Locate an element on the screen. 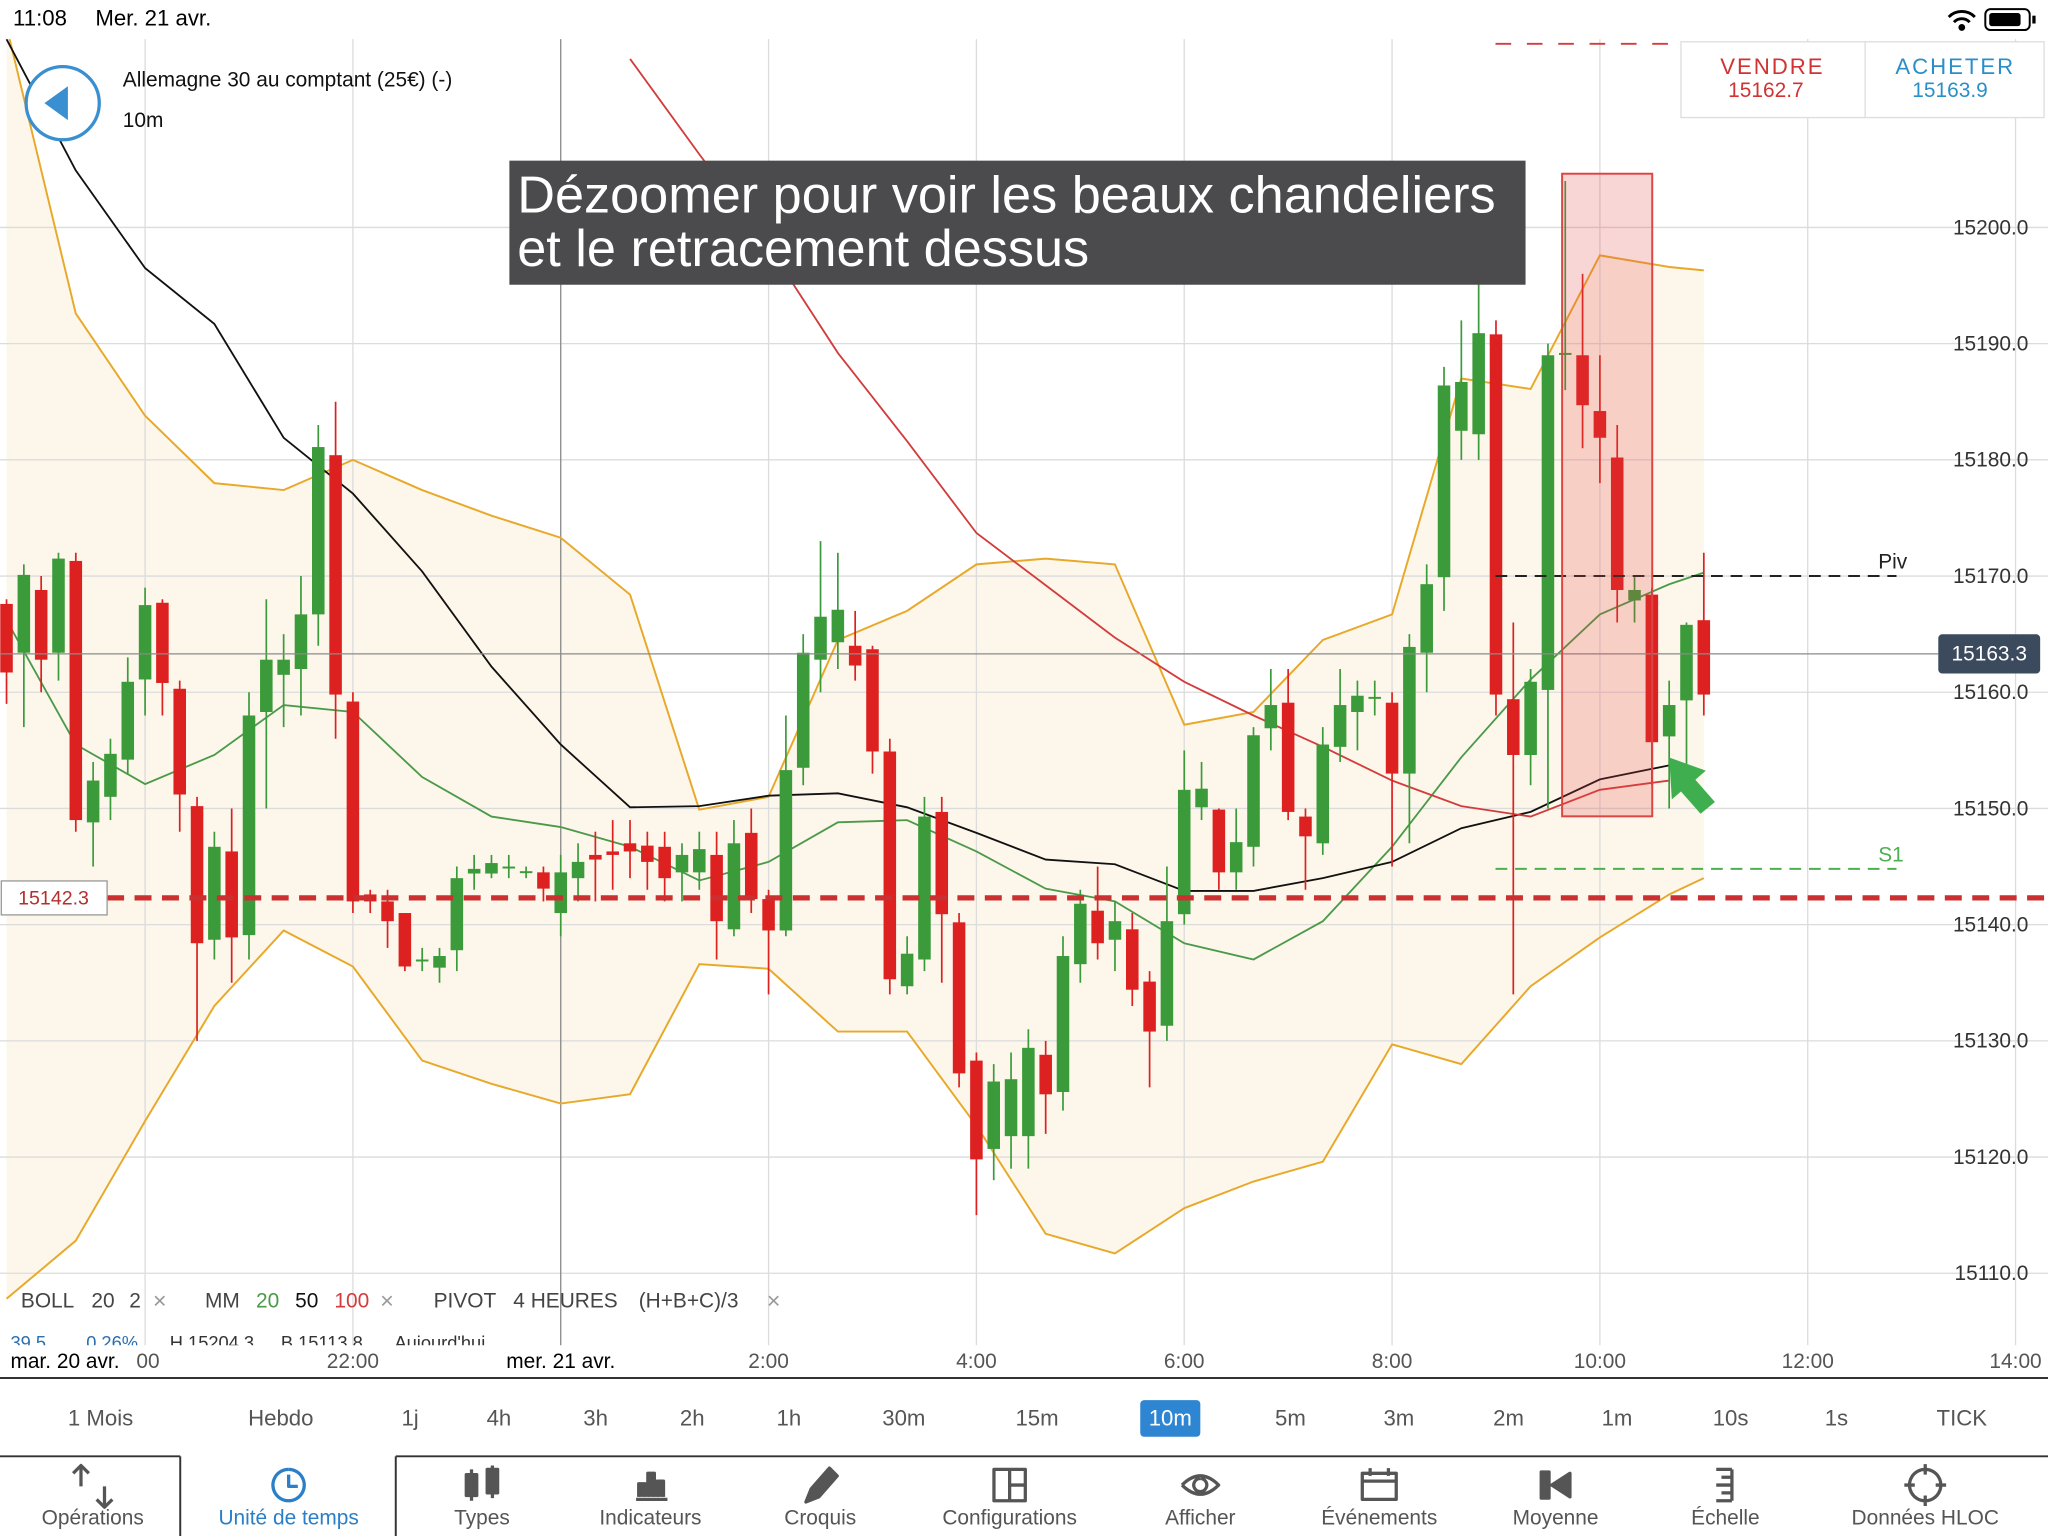  back-button is located at coordinates (62, 103).